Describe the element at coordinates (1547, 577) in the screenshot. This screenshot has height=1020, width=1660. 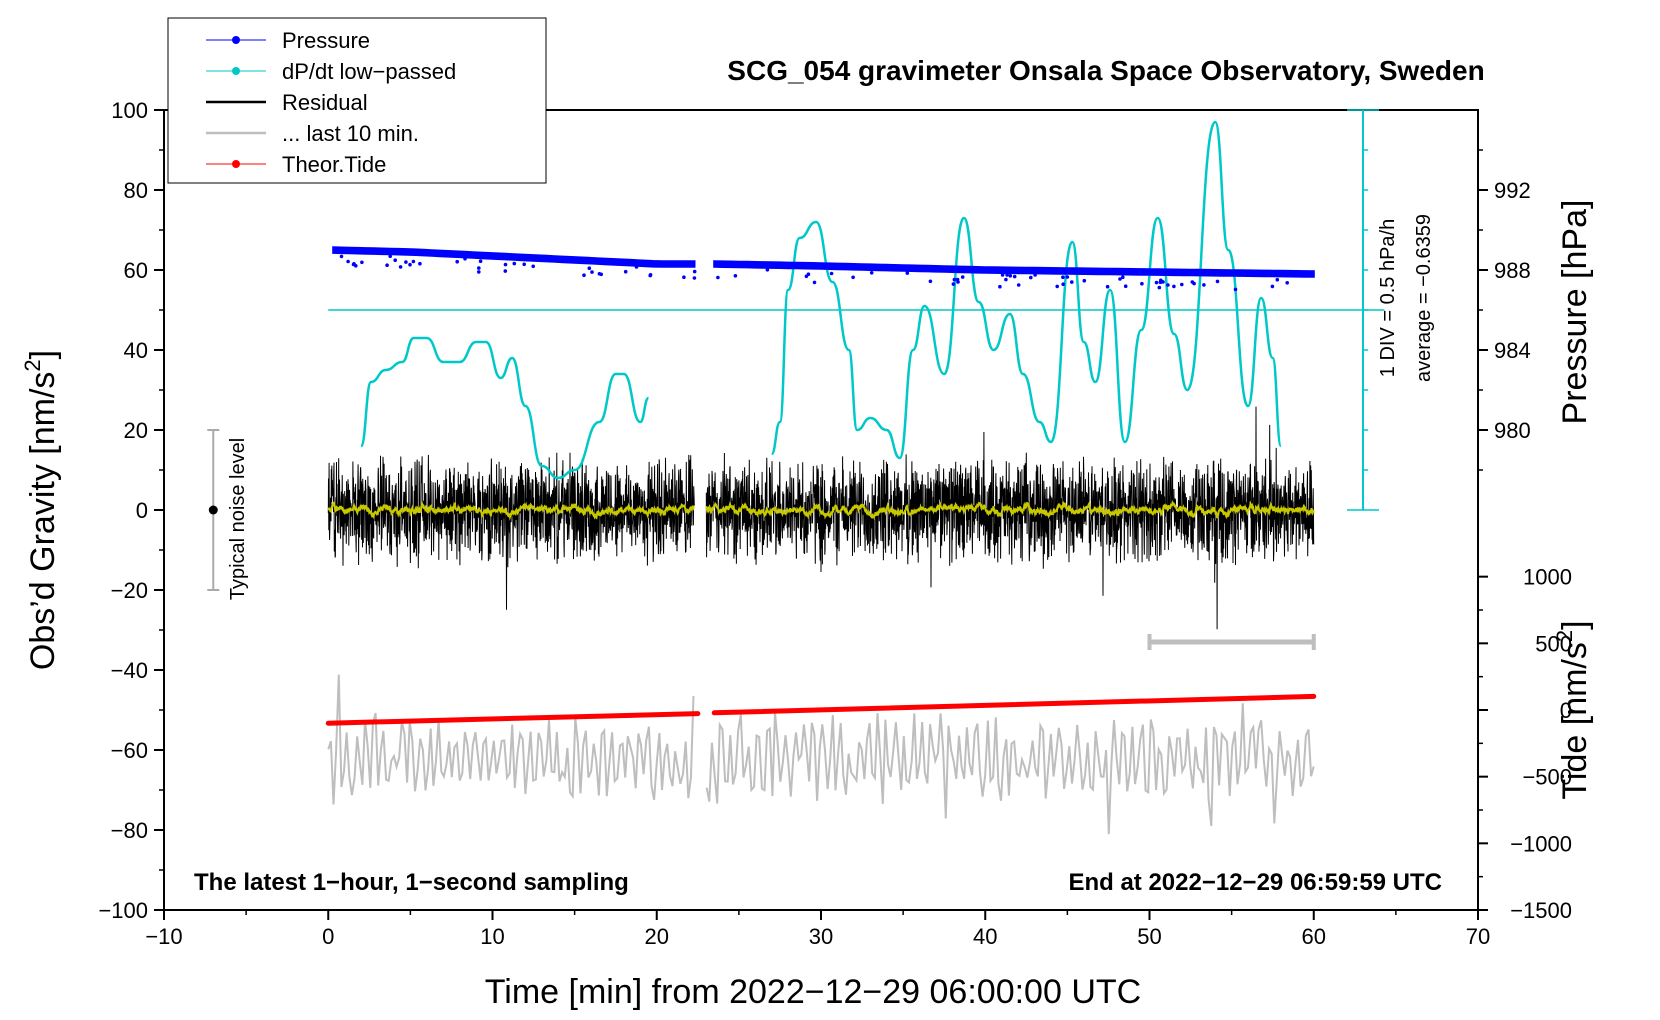
I see `tide-tick-label: 1000` at that location.